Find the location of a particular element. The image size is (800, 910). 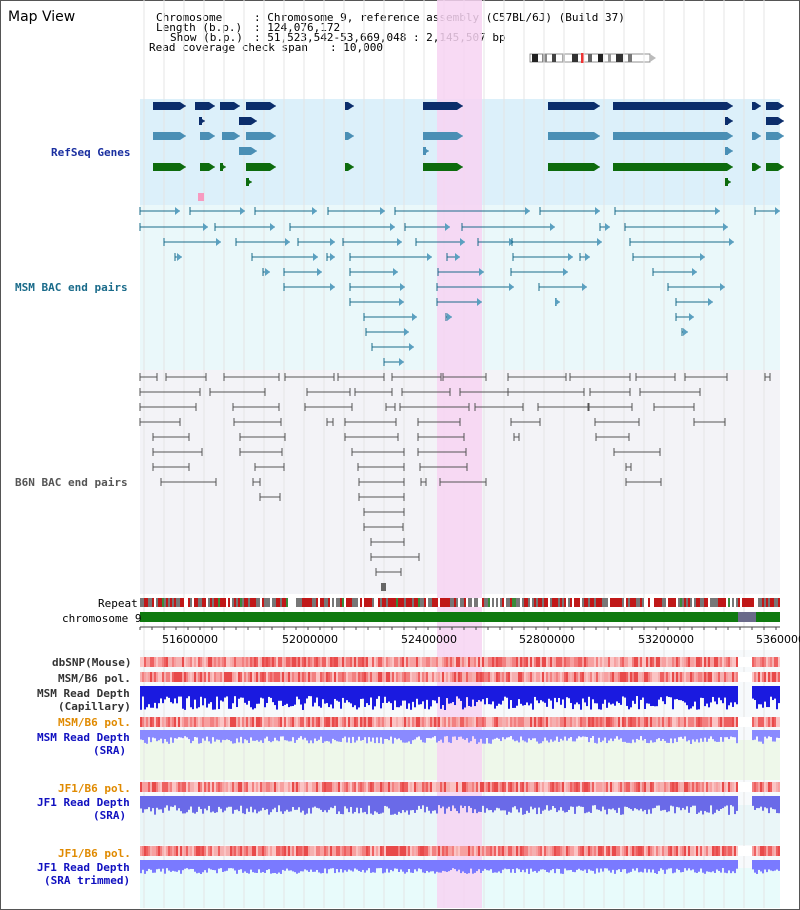

track-label-jf1-b6-pol-2: JF1/B6 pol. is located at coordinates (94, 853).